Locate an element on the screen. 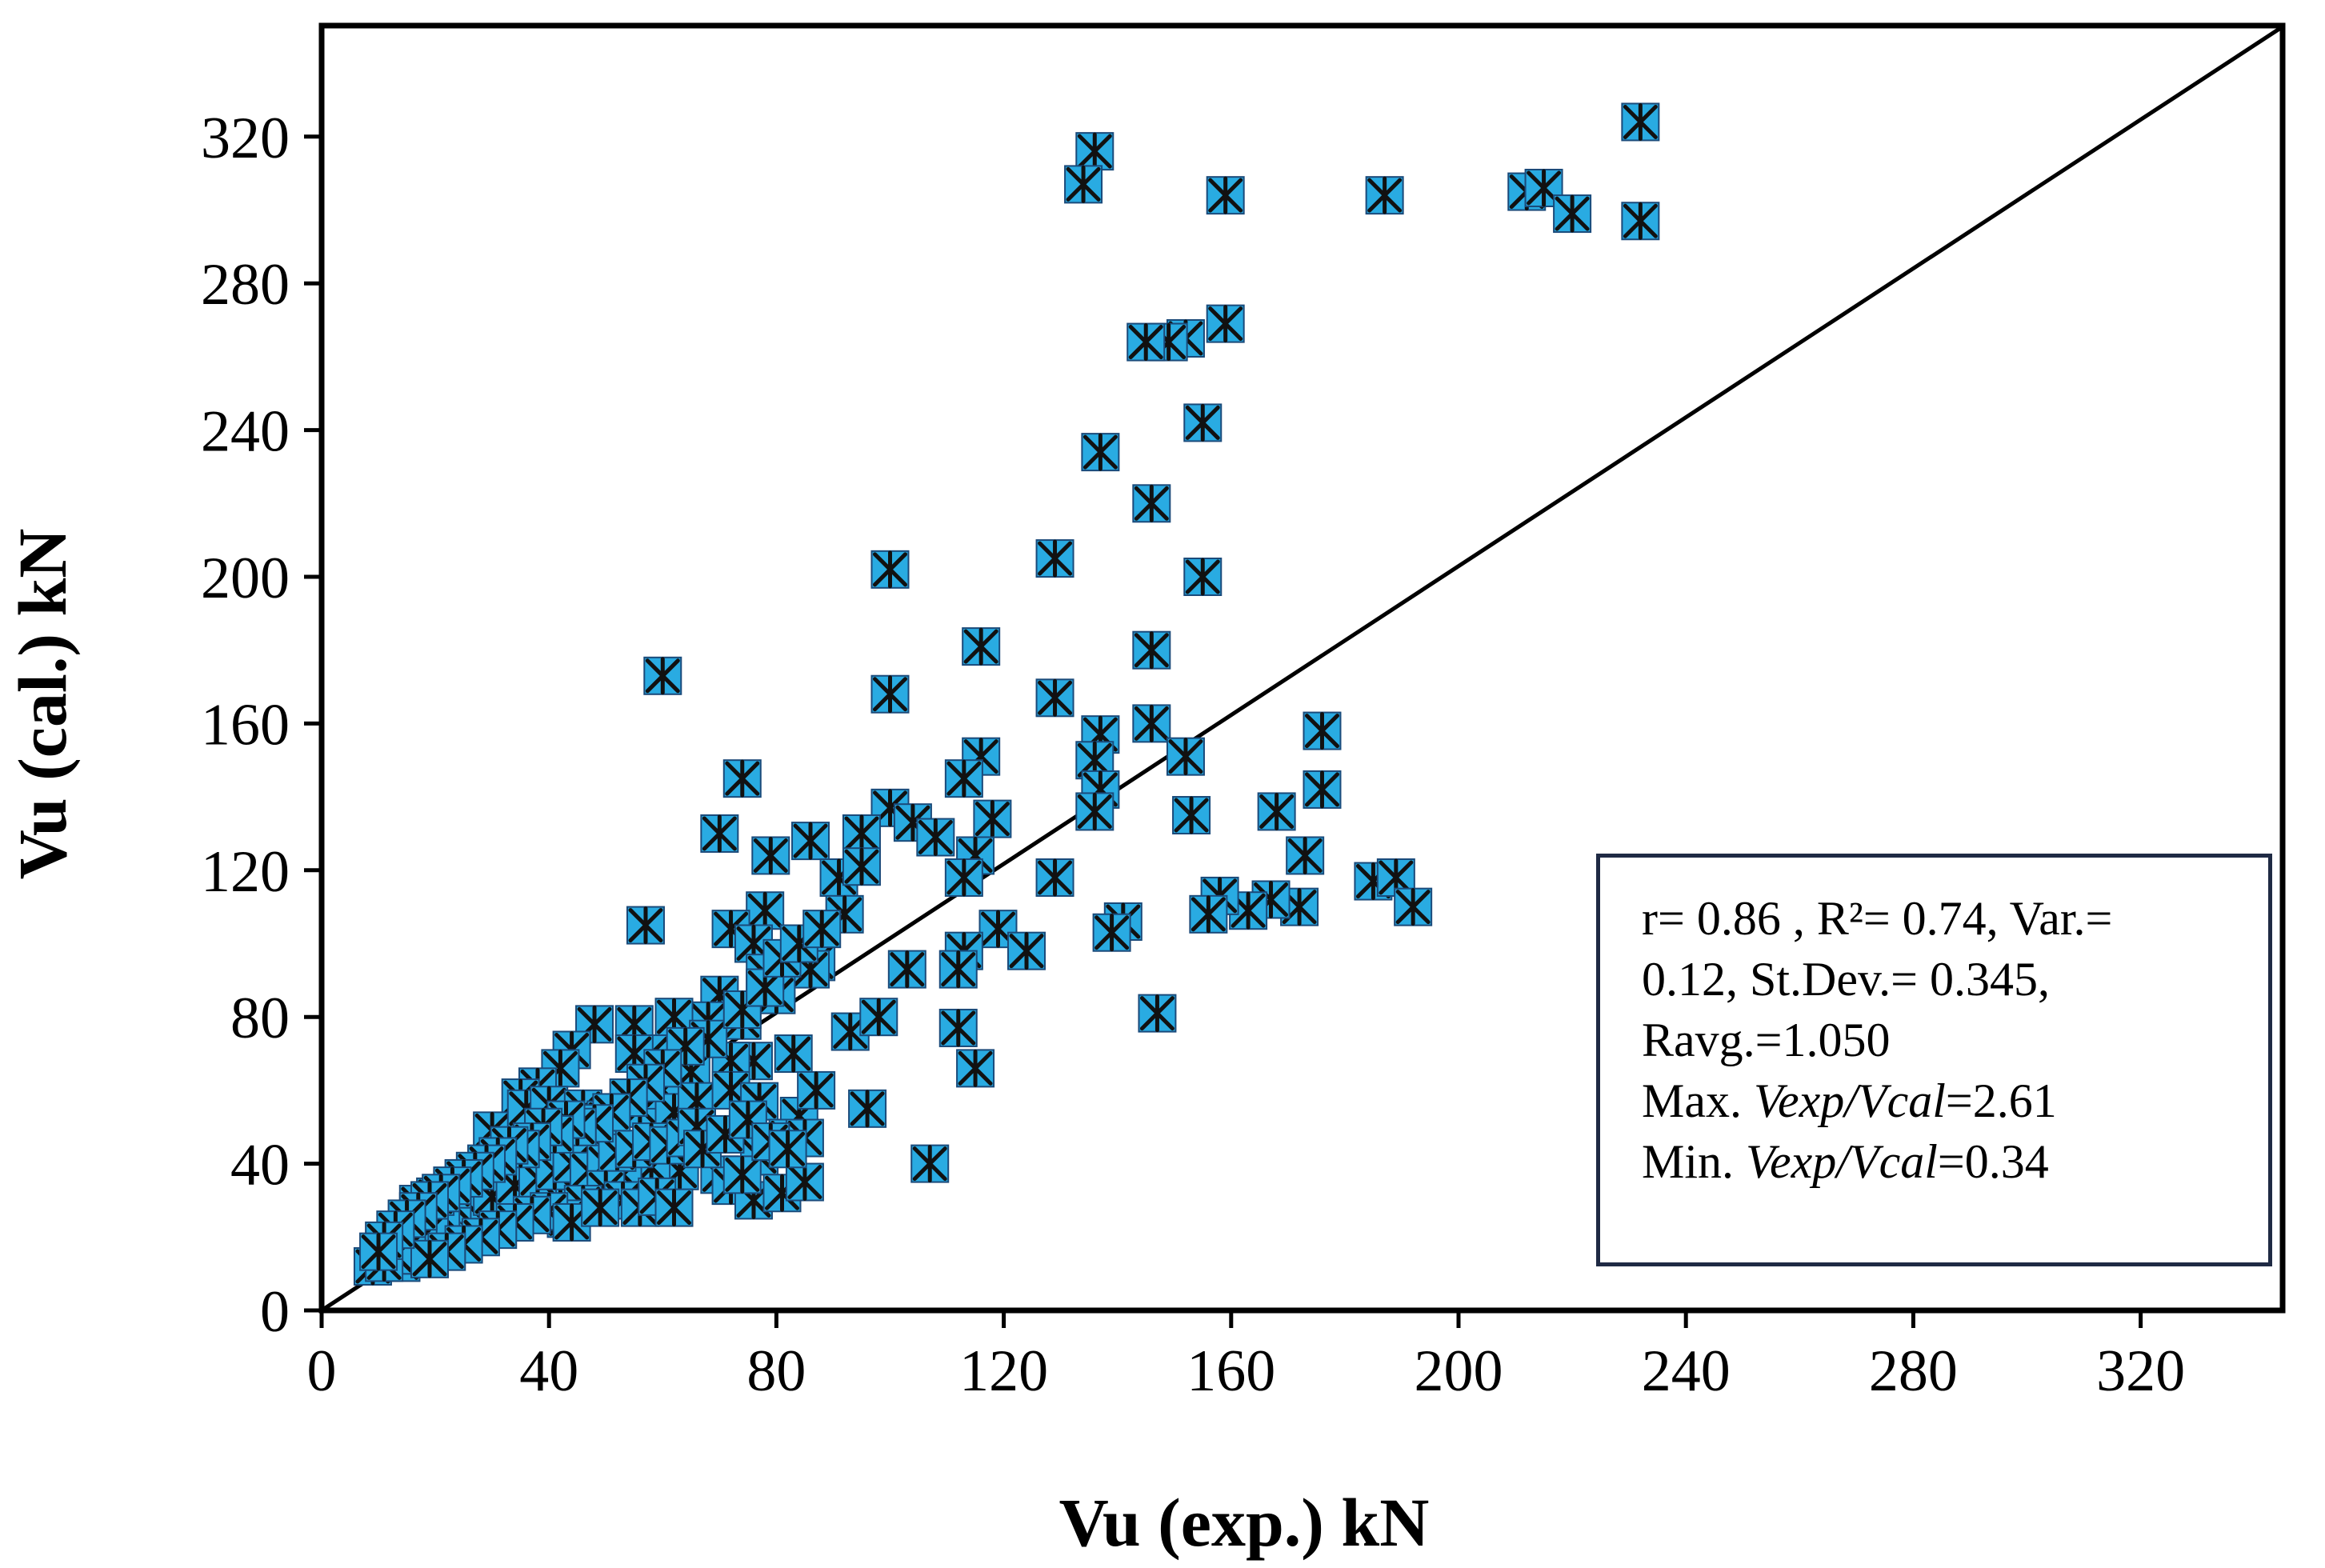  y-tick-label: 280 is located at coordinates (245, 285).